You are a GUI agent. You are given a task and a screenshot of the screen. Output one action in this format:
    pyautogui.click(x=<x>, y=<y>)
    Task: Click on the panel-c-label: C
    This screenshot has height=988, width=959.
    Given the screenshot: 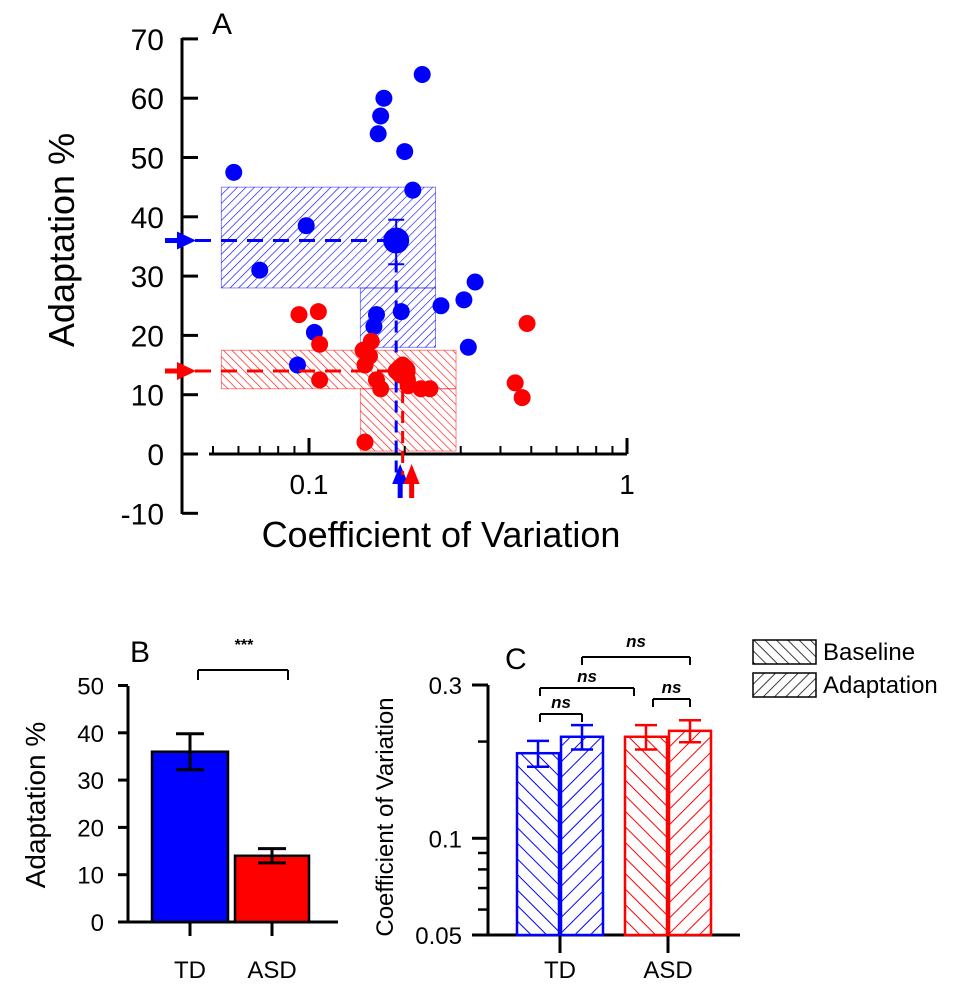 What is the action you would take?
    pyautogui.click(x=516, y=659)
    